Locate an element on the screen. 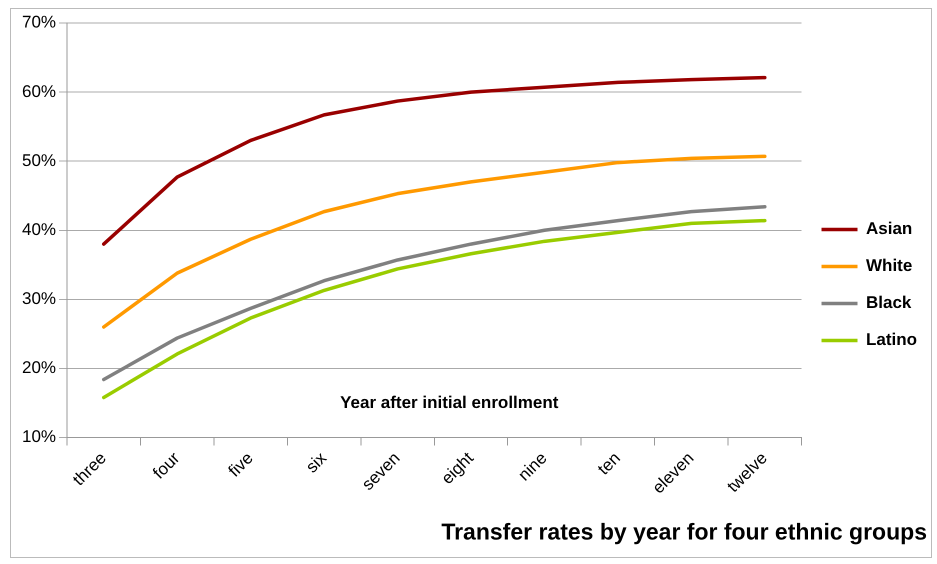  x-tick-label: four is located at coordinates (166, 465).